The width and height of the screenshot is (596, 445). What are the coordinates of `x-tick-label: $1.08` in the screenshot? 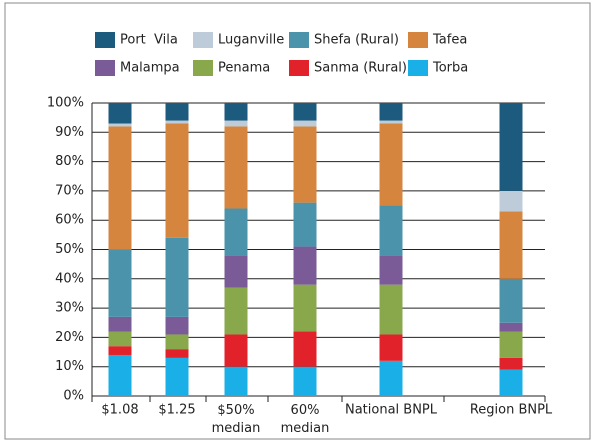 It's located at (119, 410).